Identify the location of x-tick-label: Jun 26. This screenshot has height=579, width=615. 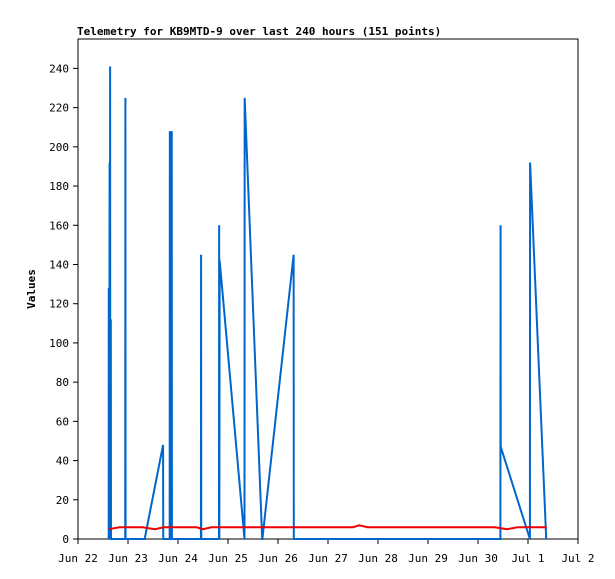
(278, 558).